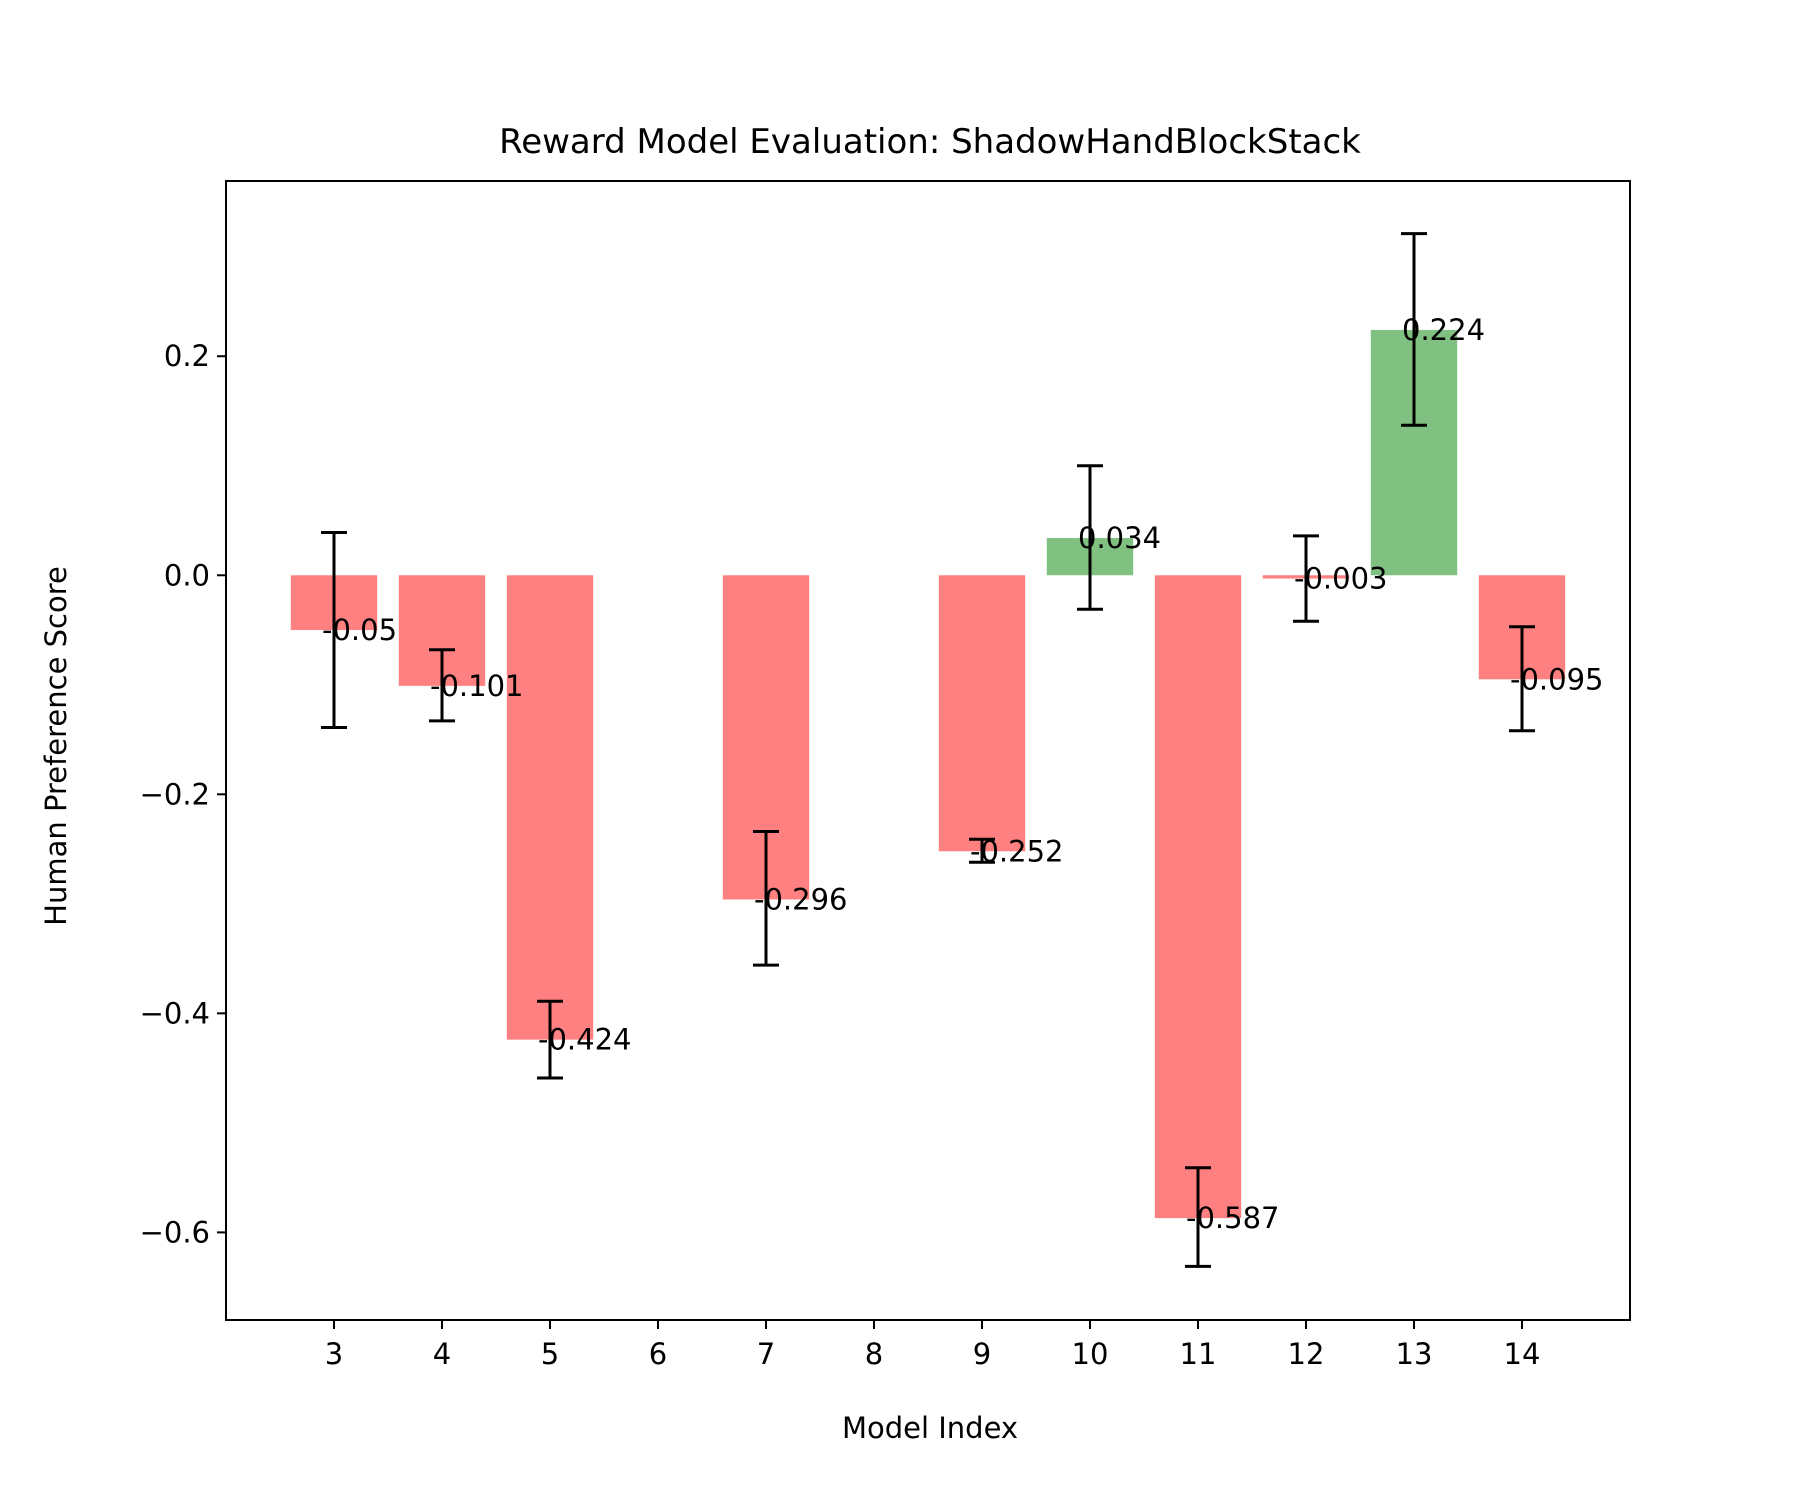  I want to click on x-tick-label-3: 3, so click(334, 1354).